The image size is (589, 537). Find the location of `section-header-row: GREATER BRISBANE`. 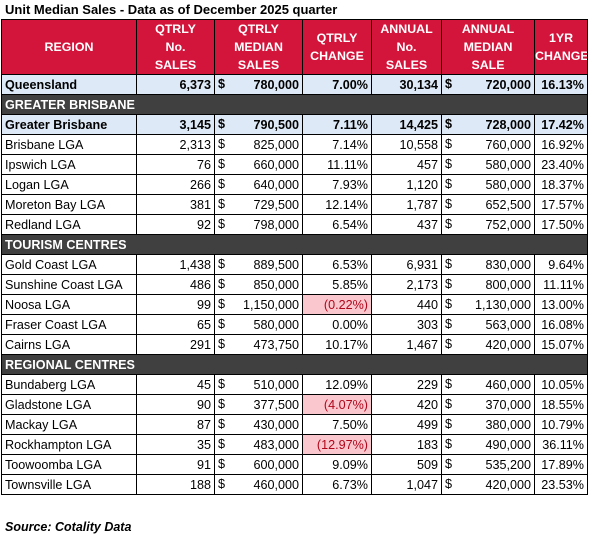

section-header-row: GREATER BRISBANE is located at coordinates (294, 104).